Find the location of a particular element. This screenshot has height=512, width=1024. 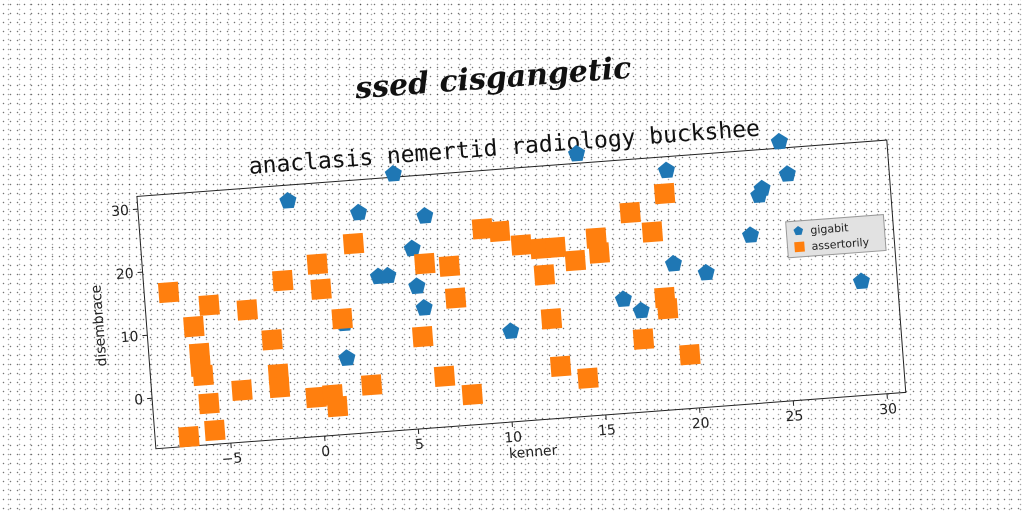

x-tick-label: 0 is located at coordinates (326, 452).